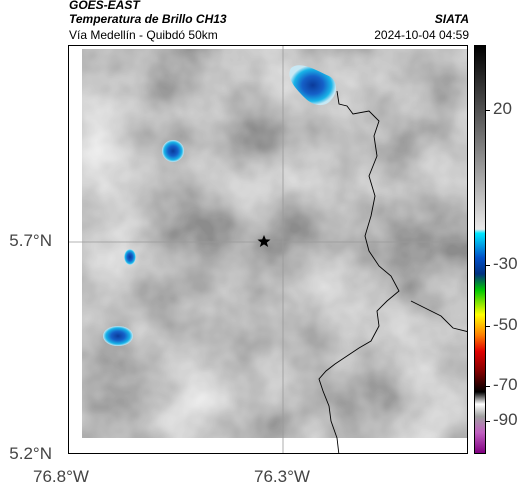 The height and width of the screenshot is (491, 526). I want to click on product-title: Temperatura de Brillo CH13, so click(148, 19).